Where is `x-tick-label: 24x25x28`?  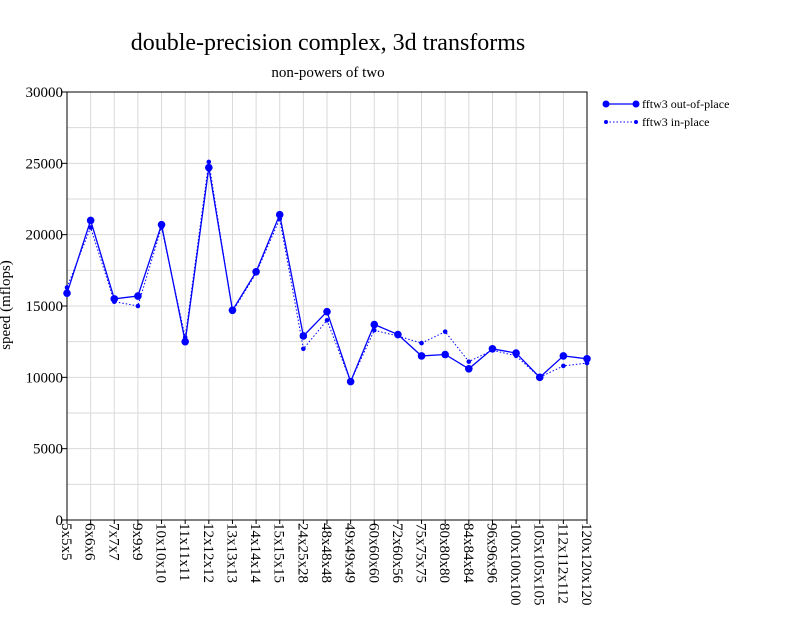
x-tick-label: 24x25x28 is located at coordinates (302, 553).